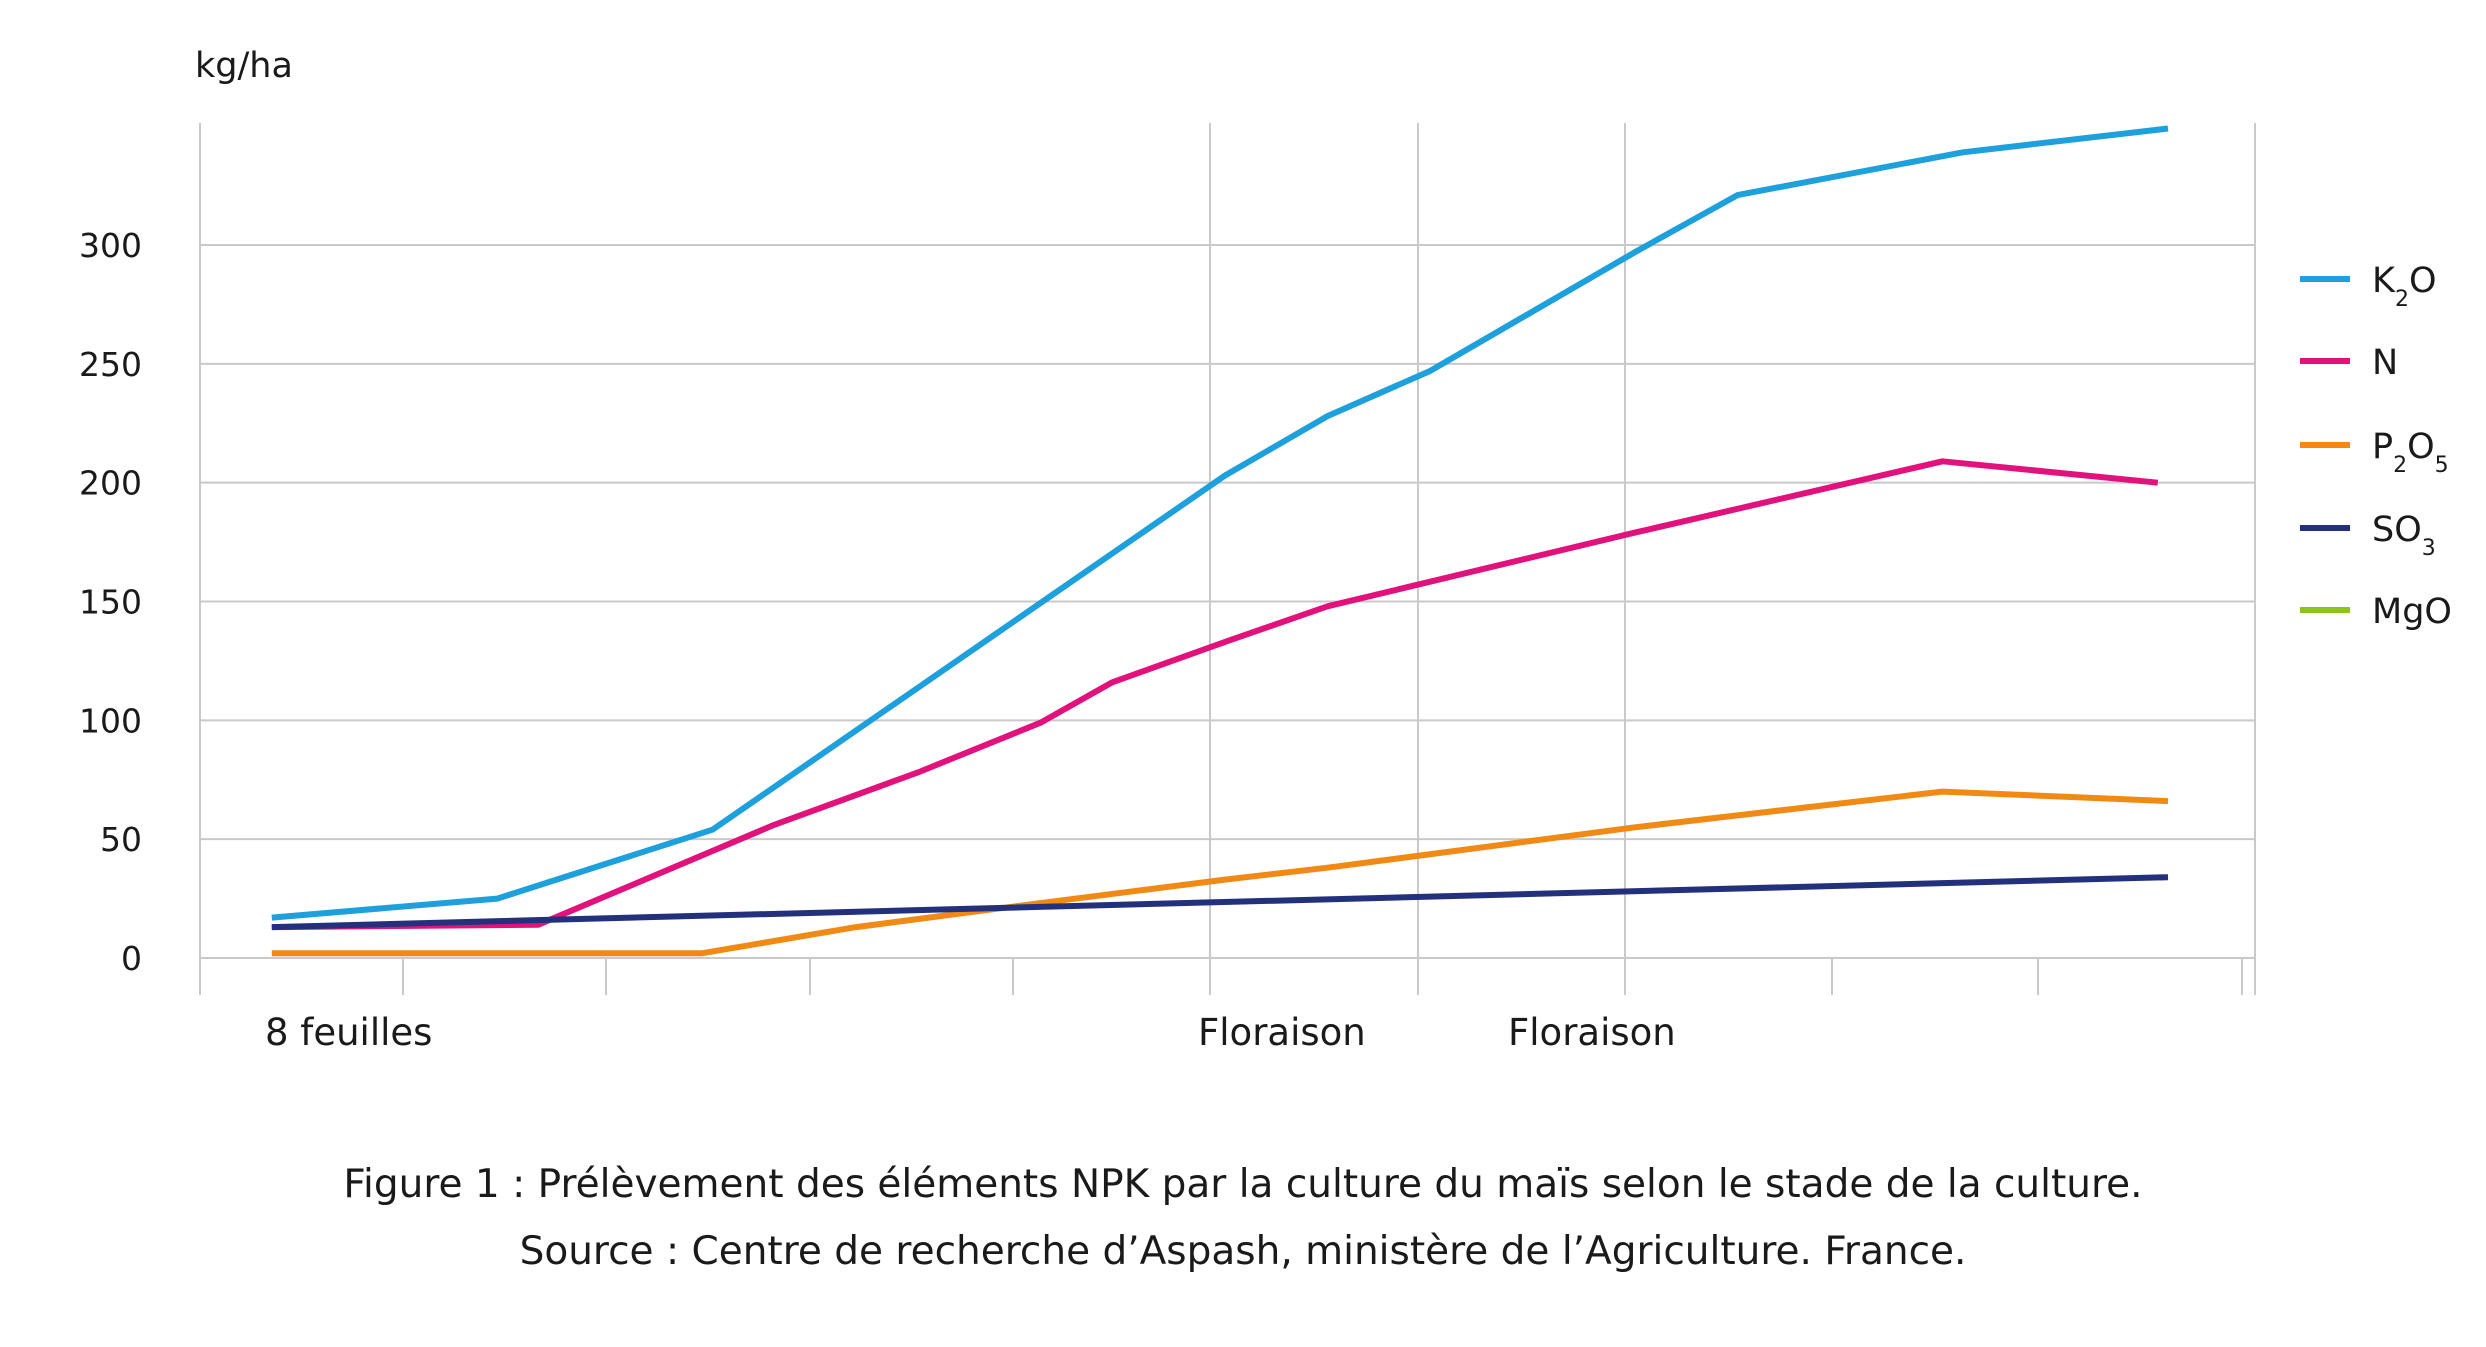 This screenshot has height=1347, width=2486. What do you see at coordinates (348, 1032) in the screenshot?
I see `stage-label-0: 8 feuilles` at bounding box center [348, 1032].